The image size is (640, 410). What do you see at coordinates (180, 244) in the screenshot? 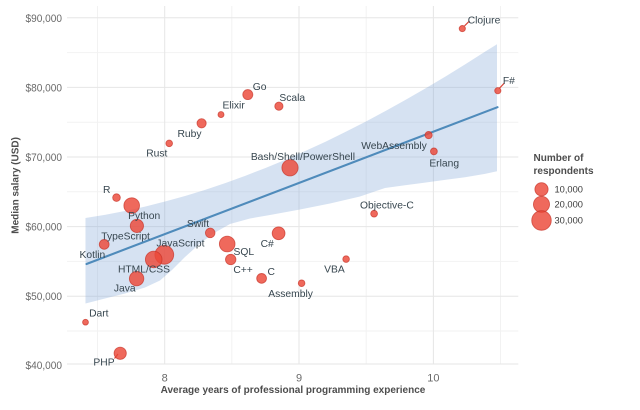
I see `svg-text: JavaScript` at bounding box center [180, 244].